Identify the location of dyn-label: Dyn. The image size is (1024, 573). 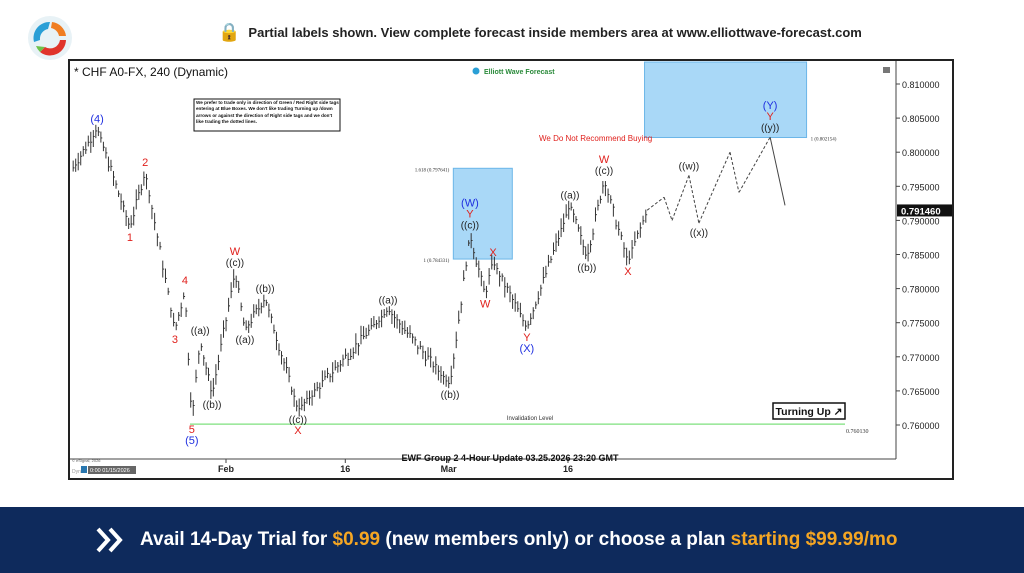
(76, 472).